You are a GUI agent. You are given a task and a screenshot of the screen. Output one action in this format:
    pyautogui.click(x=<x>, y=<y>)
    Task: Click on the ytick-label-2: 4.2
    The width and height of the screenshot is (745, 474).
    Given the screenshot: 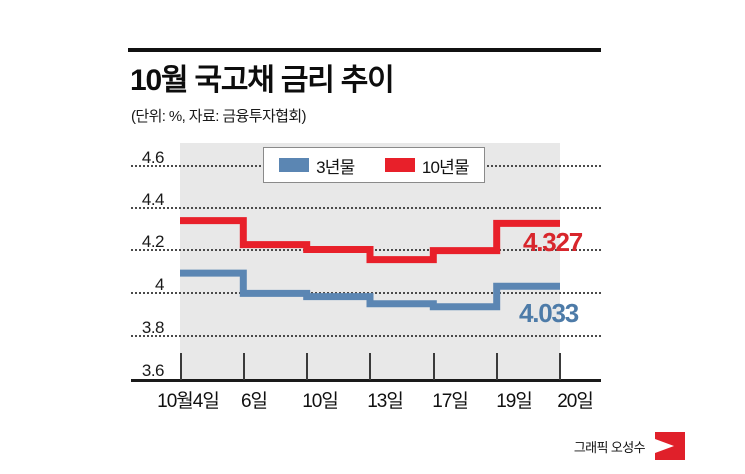 What is the action you would take?
    pyautogui.click(x=153, y=241)
    